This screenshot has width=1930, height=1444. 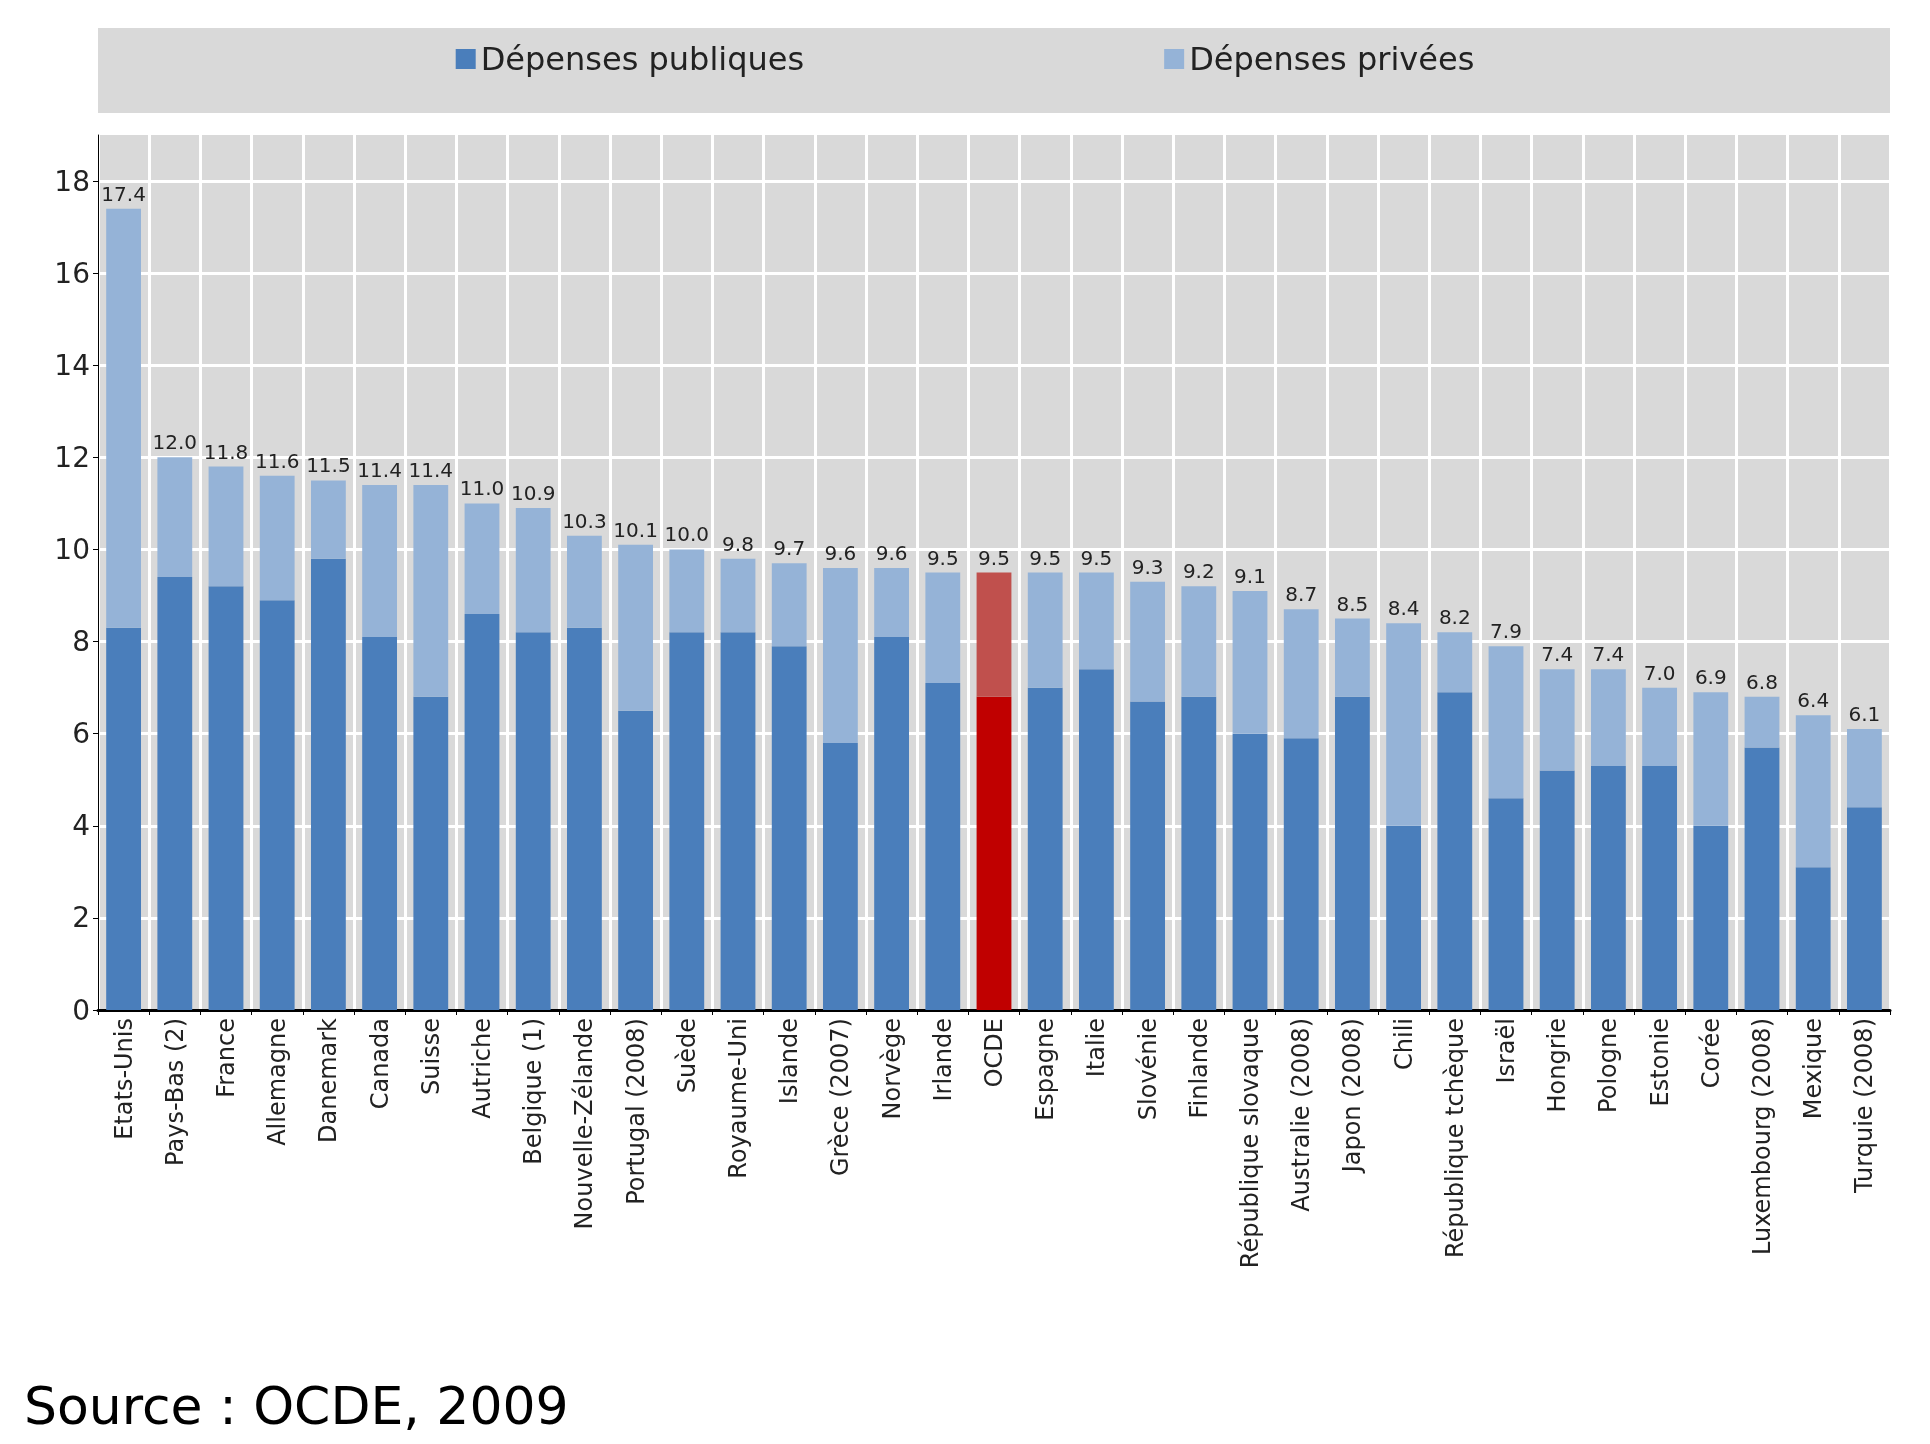 I want to click on total-label: 6.8, so click(x=1762, y=681).